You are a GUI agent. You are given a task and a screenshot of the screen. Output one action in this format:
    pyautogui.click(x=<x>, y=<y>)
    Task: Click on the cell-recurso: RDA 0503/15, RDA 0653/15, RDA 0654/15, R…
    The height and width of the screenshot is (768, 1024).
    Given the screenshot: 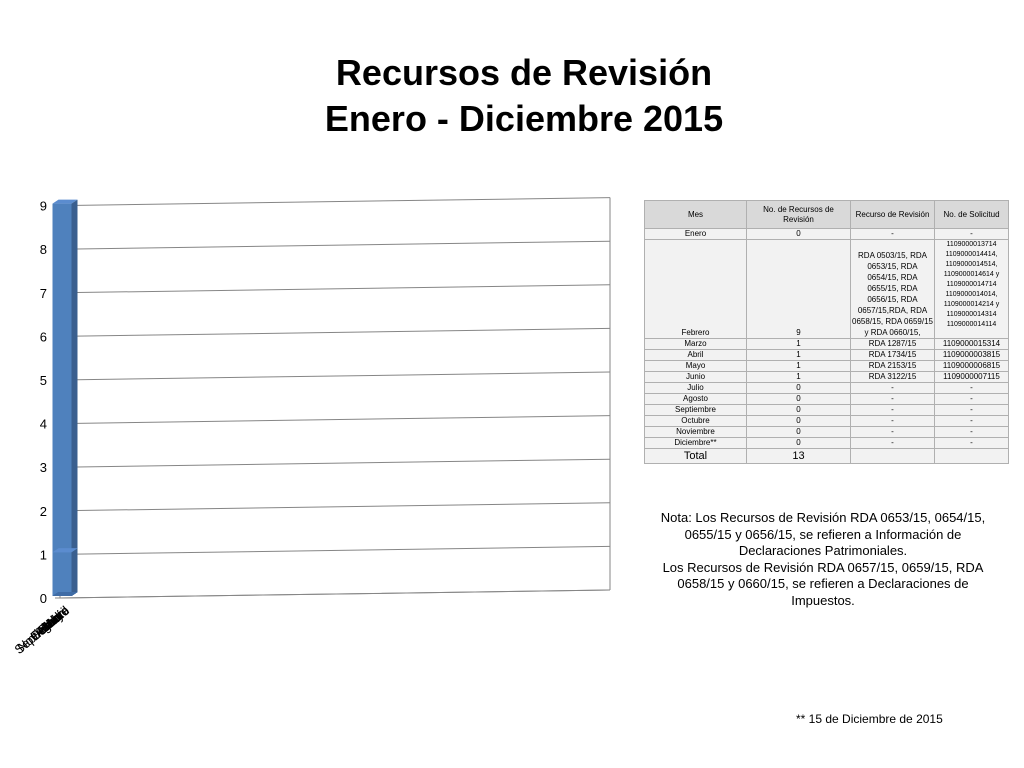 What is the action you would take?
    pyautogui.click(x=892, y=289)
    